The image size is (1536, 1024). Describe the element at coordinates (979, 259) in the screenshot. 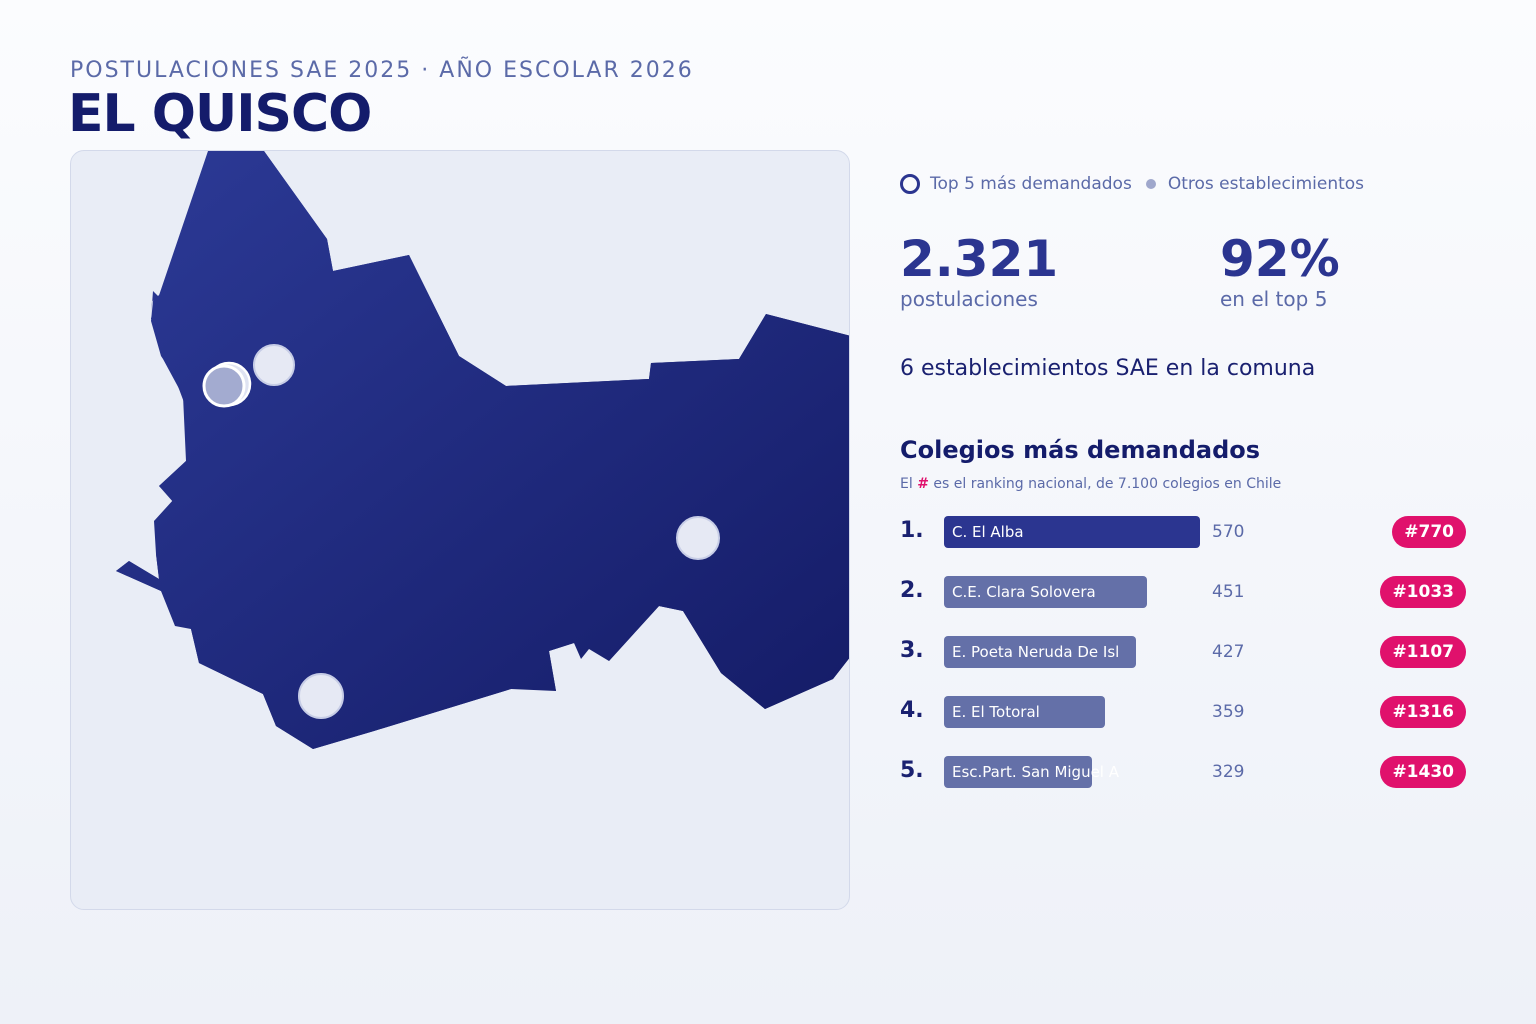

I see `stat-applications-value: 2.321` at that location.